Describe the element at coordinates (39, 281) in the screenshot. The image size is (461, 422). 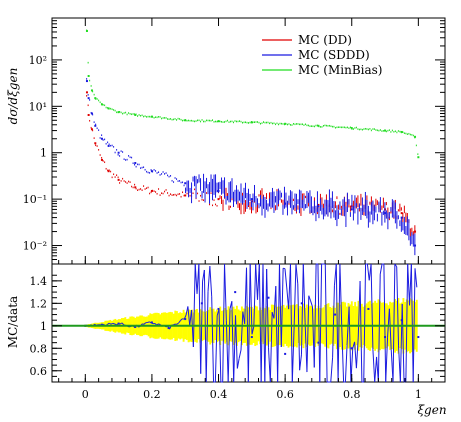
I see `y-tick-label: 1.4` at that location.